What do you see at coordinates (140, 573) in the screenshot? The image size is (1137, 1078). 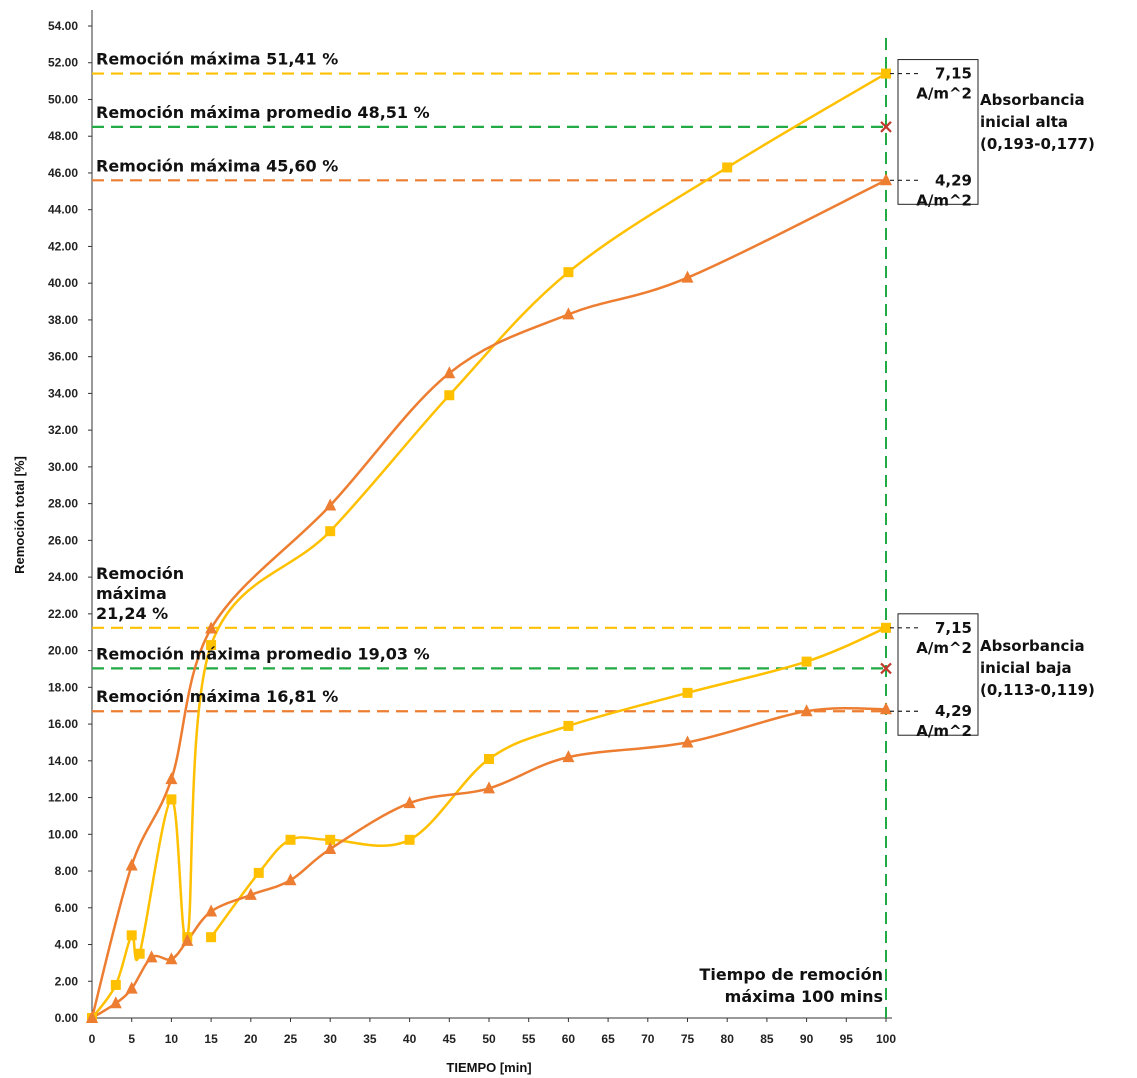 I see `reference-line-label: Remoción` at bounding box center [140, 573].